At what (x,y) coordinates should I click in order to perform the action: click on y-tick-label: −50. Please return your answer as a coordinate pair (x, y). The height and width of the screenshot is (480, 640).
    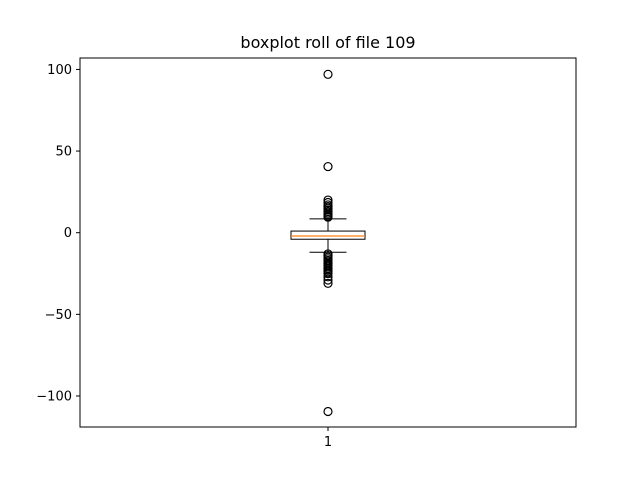
    Looking at the image, I should click on (58, 315).